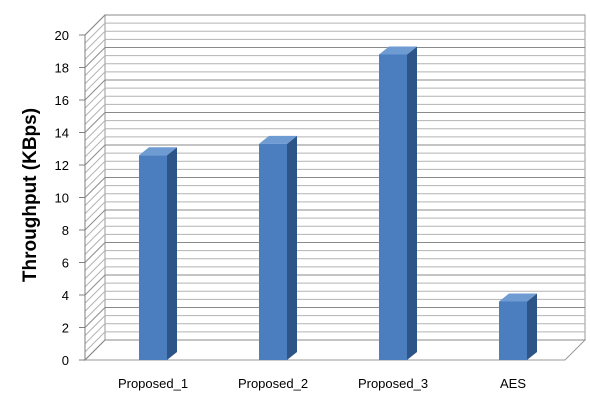 Image resolution: width=590 pixels, height=398 pixels. I want to click on x-axis-categories: Proposed_1 Proposed_2 Proposed_3 AES, so click(322, 383).